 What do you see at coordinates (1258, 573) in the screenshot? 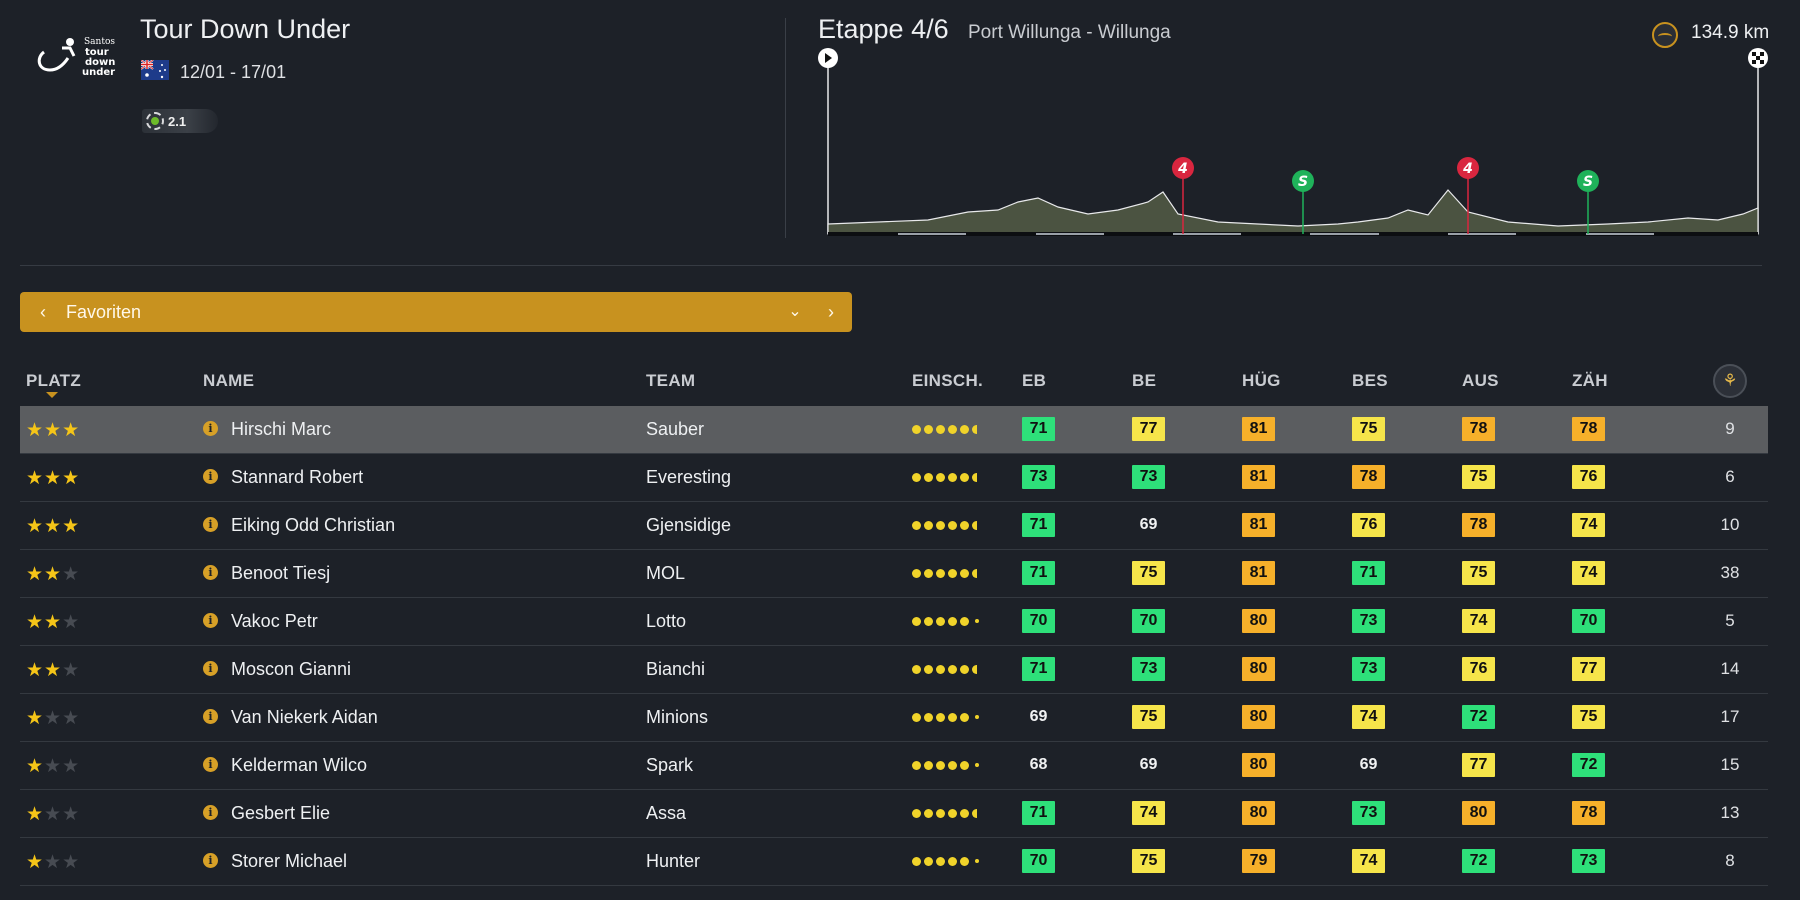
I see `stat-hug: 81` at bounding box center [1258, 573].